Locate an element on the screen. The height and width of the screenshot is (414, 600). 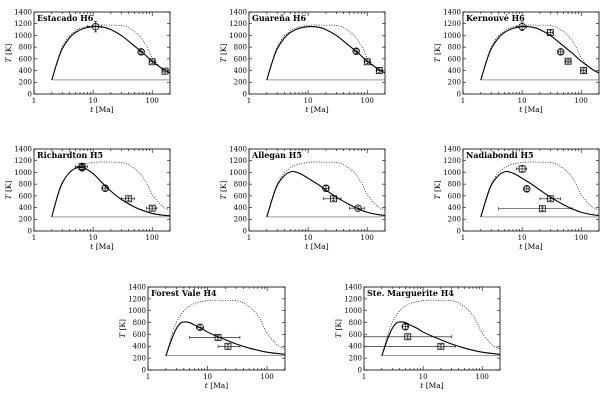
panel-title: Allegan H5 is located at coordinates (276, 155).